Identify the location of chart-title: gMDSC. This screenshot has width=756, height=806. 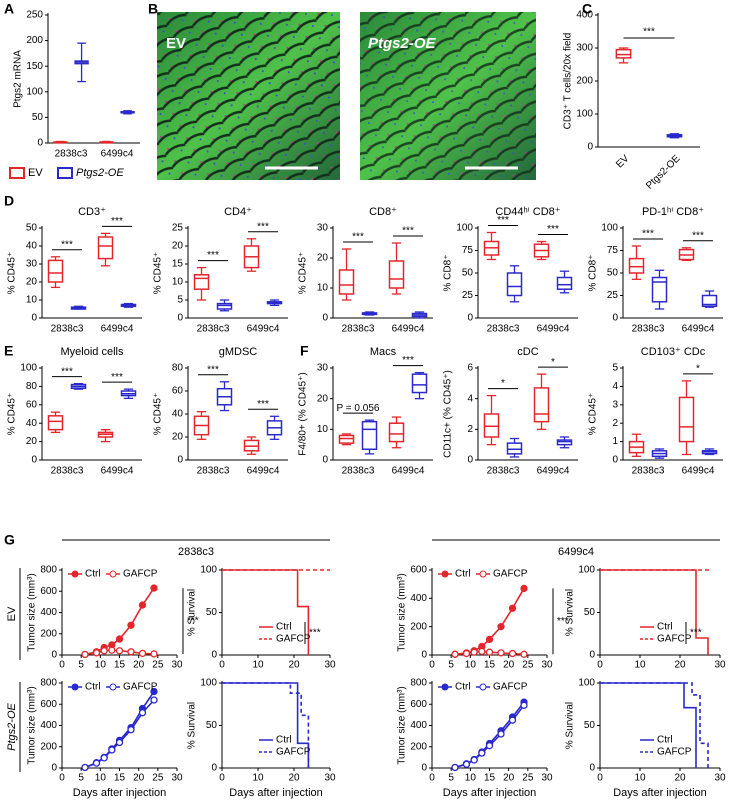
(238, 352).